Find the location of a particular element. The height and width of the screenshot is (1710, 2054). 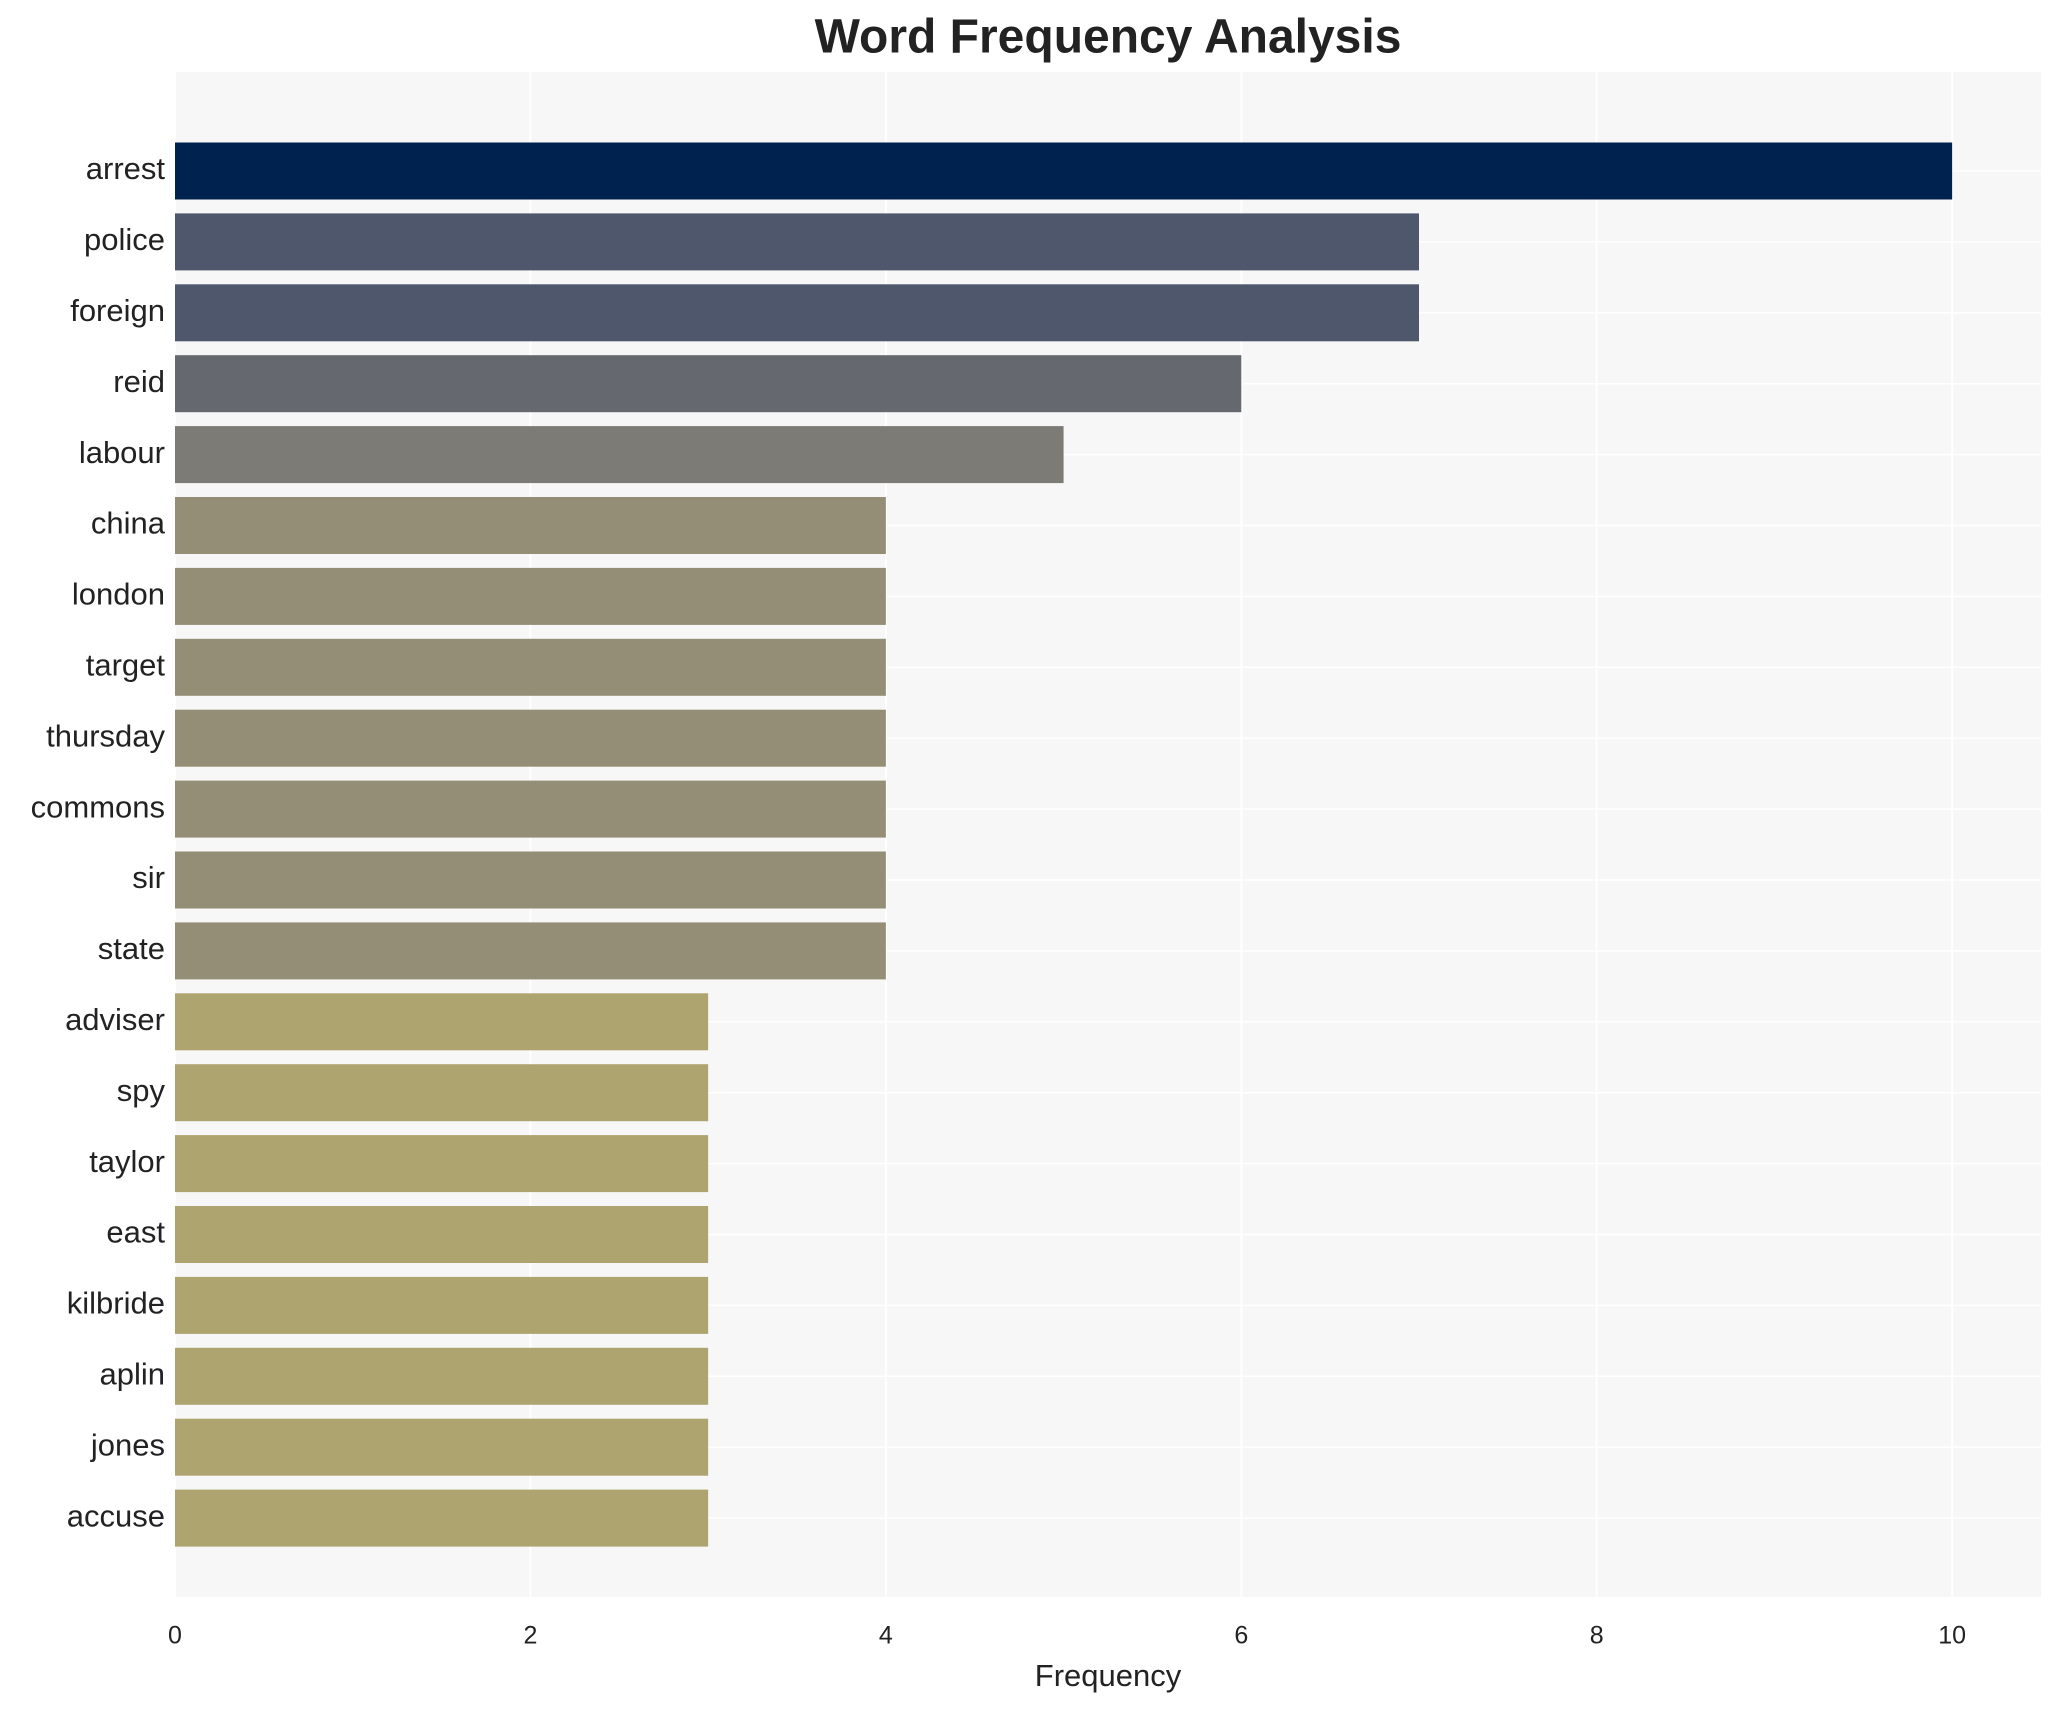

x-tick-label: 4 is located at coordinates (886, 1636).